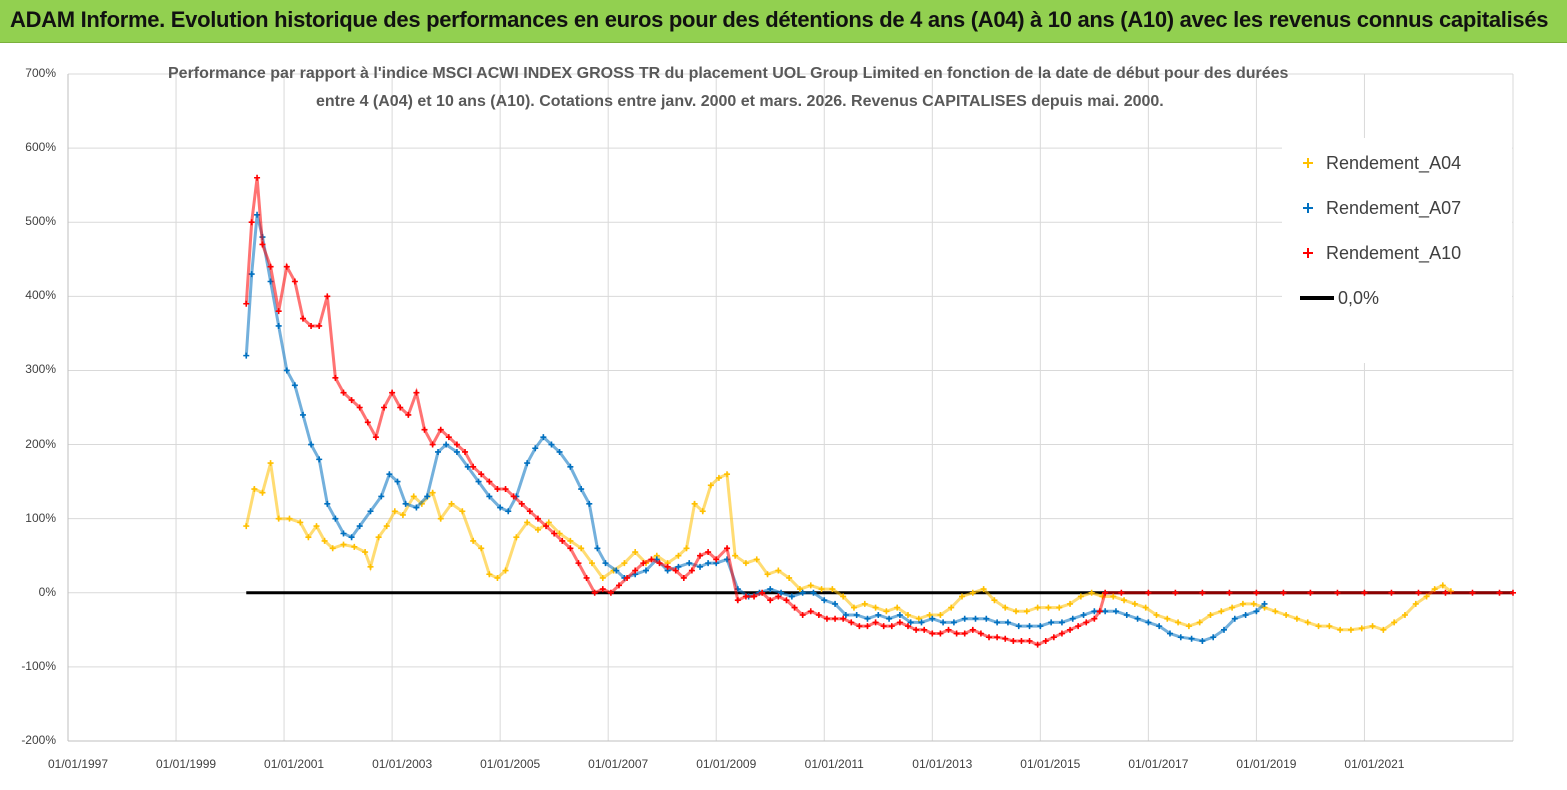 This screenshot has height=790, width=1567. I want to click on y-tick-label: 200%, so click(40, 443).